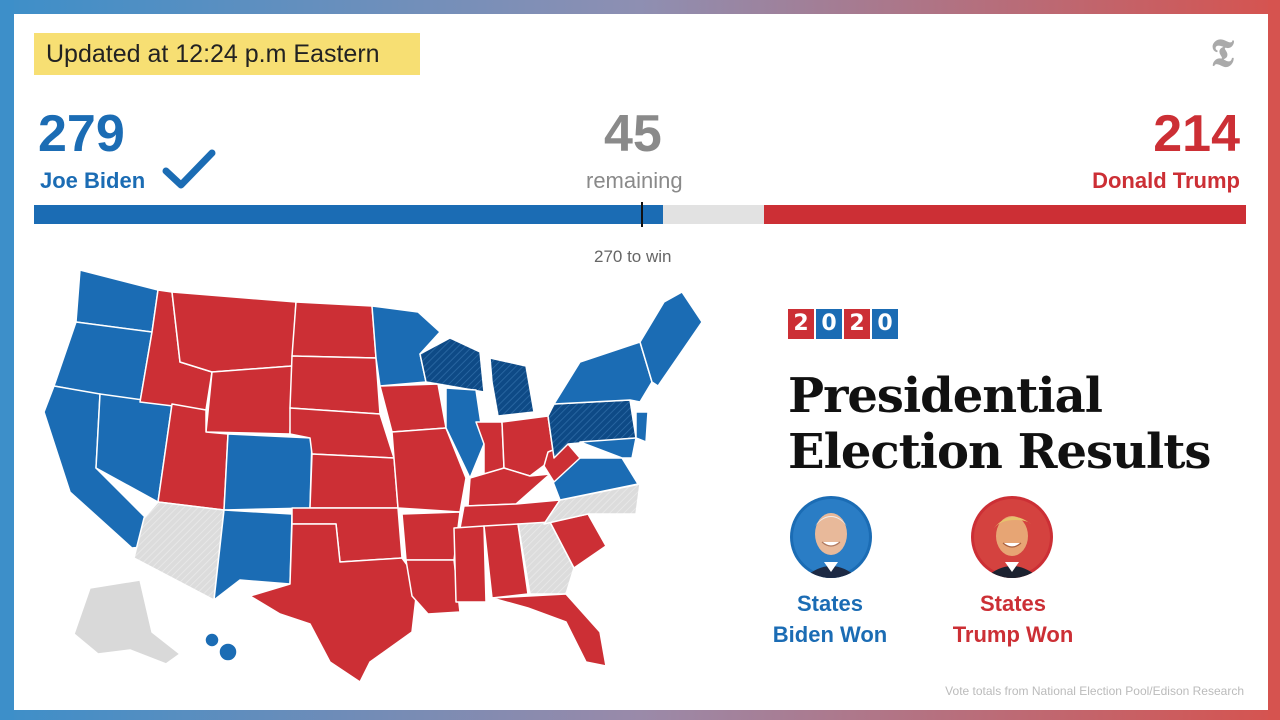  Describe the element at coordinates (509, 487) in the screenshot. I see `state-kentucky` at that location.